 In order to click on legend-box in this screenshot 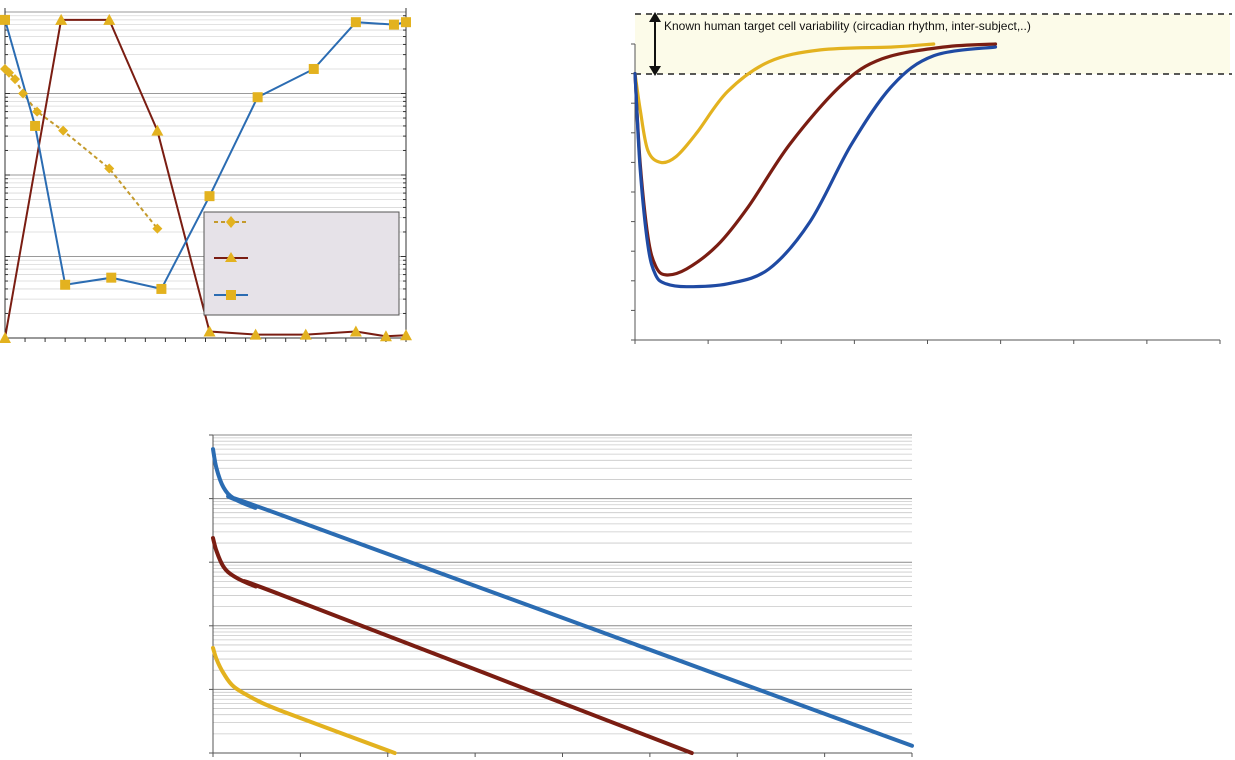, I will do `click(301, 263)`.